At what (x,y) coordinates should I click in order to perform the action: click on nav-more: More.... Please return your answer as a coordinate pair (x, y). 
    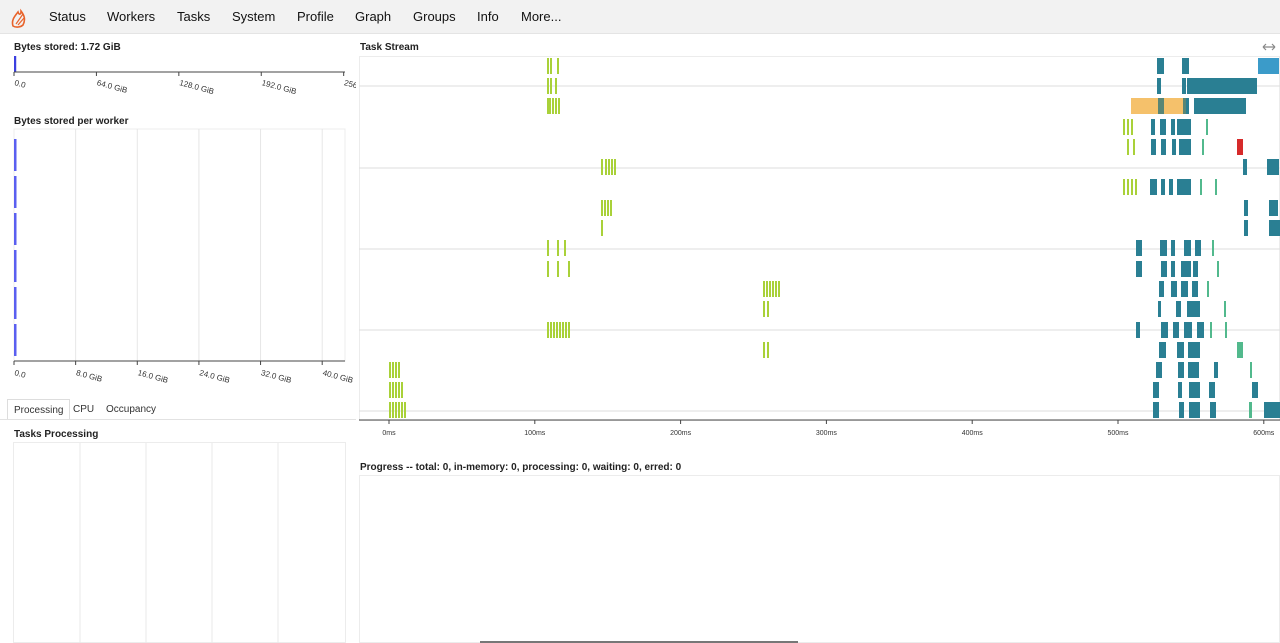
    Looking at the image, I should click on (541, 16).